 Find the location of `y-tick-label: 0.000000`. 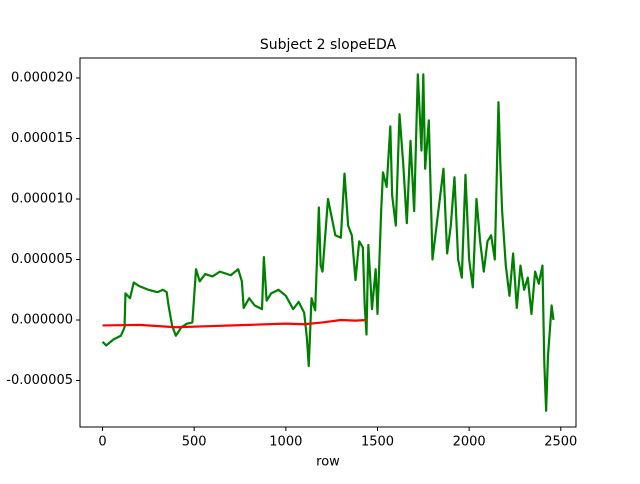

y-tick-label: 0.000000 is located at coordinates (42, 320).